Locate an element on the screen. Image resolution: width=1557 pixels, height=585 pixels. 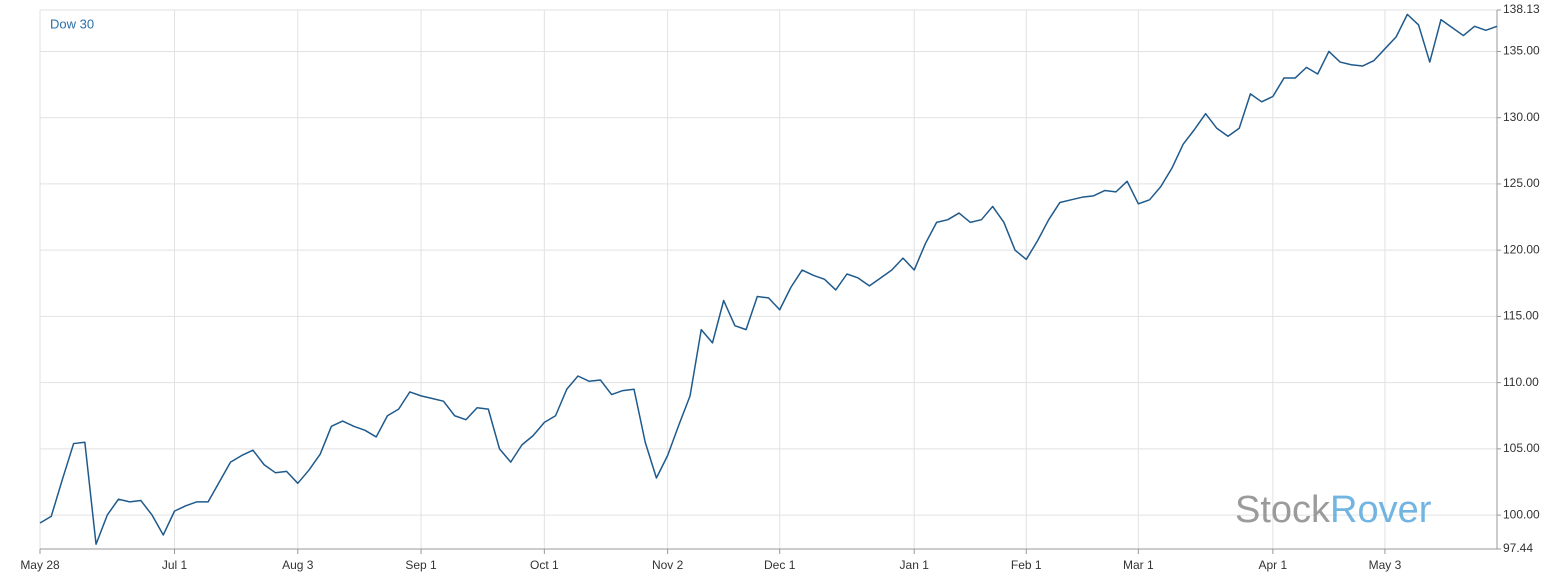
y-tick-label: 138.13 is located at coordinates (1521, 9).